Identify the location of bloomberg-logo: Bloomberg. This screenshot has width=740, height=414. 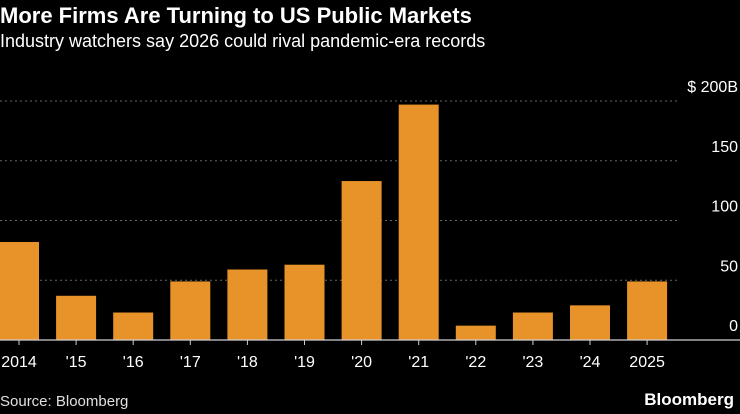
(689, 399).